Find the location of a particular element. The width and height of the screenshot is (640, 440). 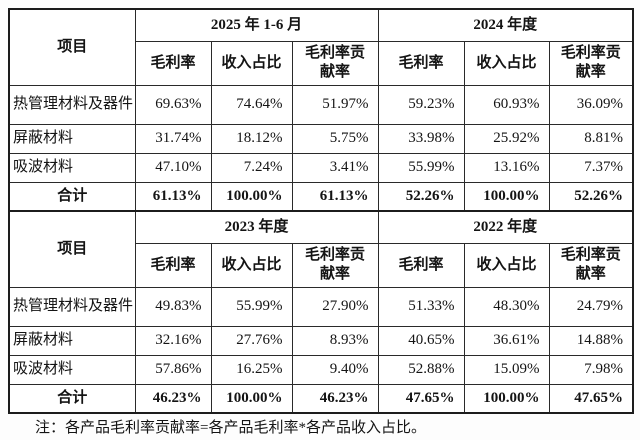

value-cell: 51.97% is located at coordinates (335, 104).